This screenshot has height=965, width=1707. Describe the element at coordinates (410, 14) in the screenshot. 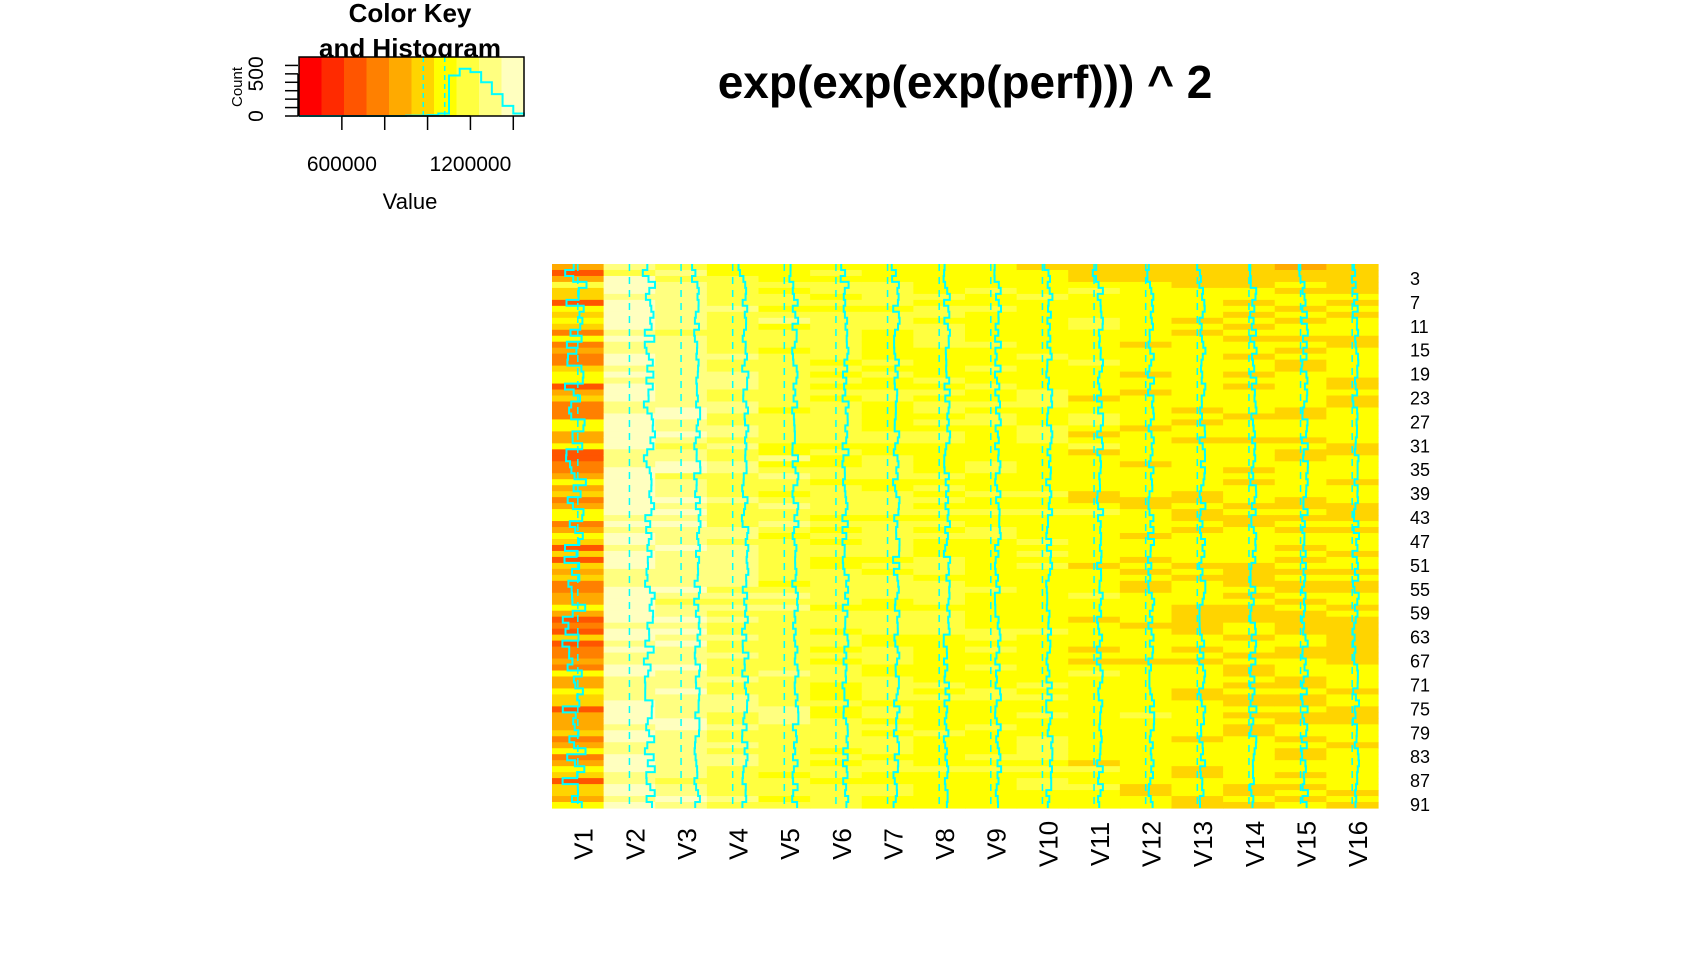

I see `color-key-title-line1: Color Key` at that location.